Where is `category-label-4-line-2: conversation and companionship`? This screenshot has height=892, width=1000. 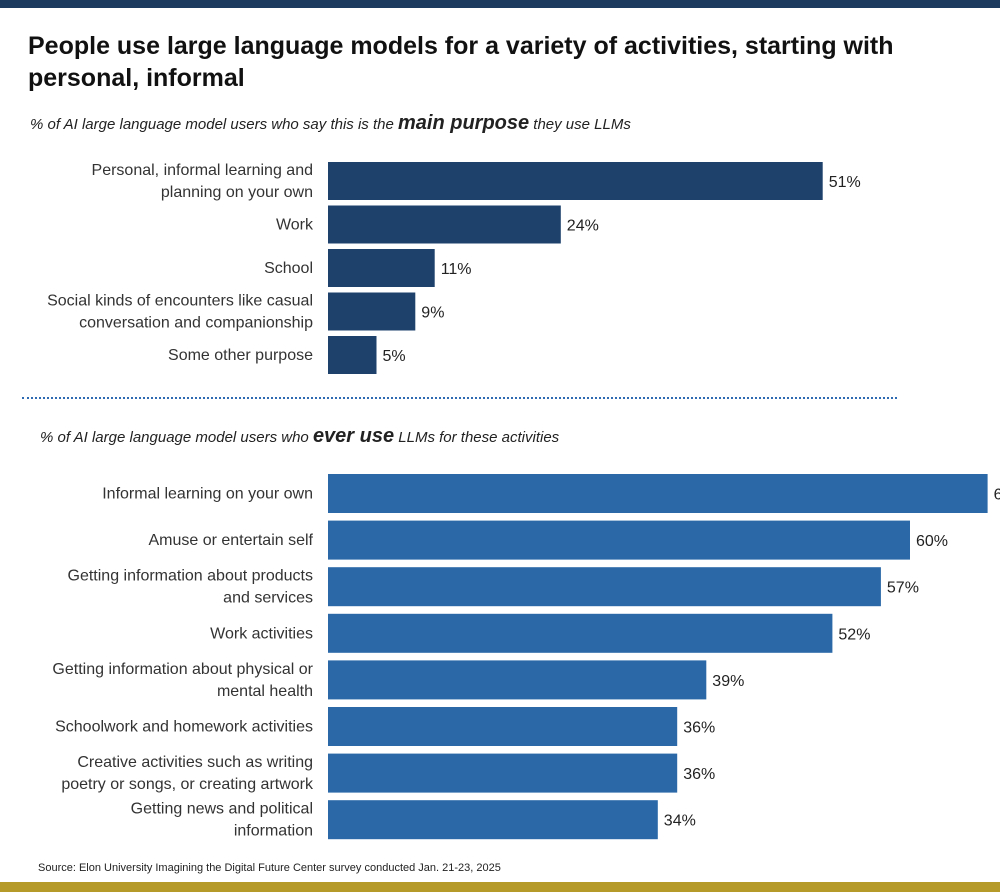
category-label-4-line-2: conversation and companionship is located at coordinates (196, 323).